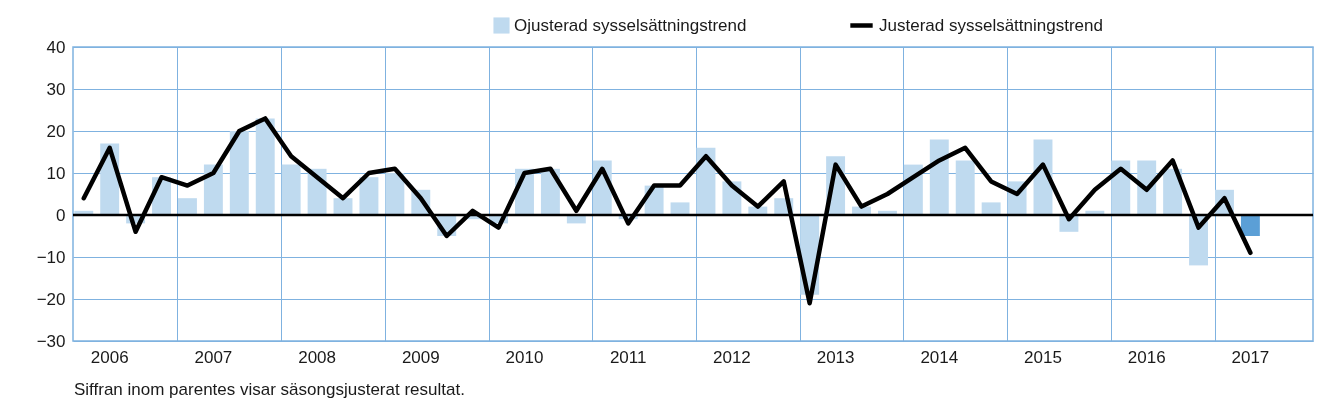 Image resolution: width=1317 pixels, height=403 pixels. I want to click on x-tick-label: 2015, so click(1043, 357).